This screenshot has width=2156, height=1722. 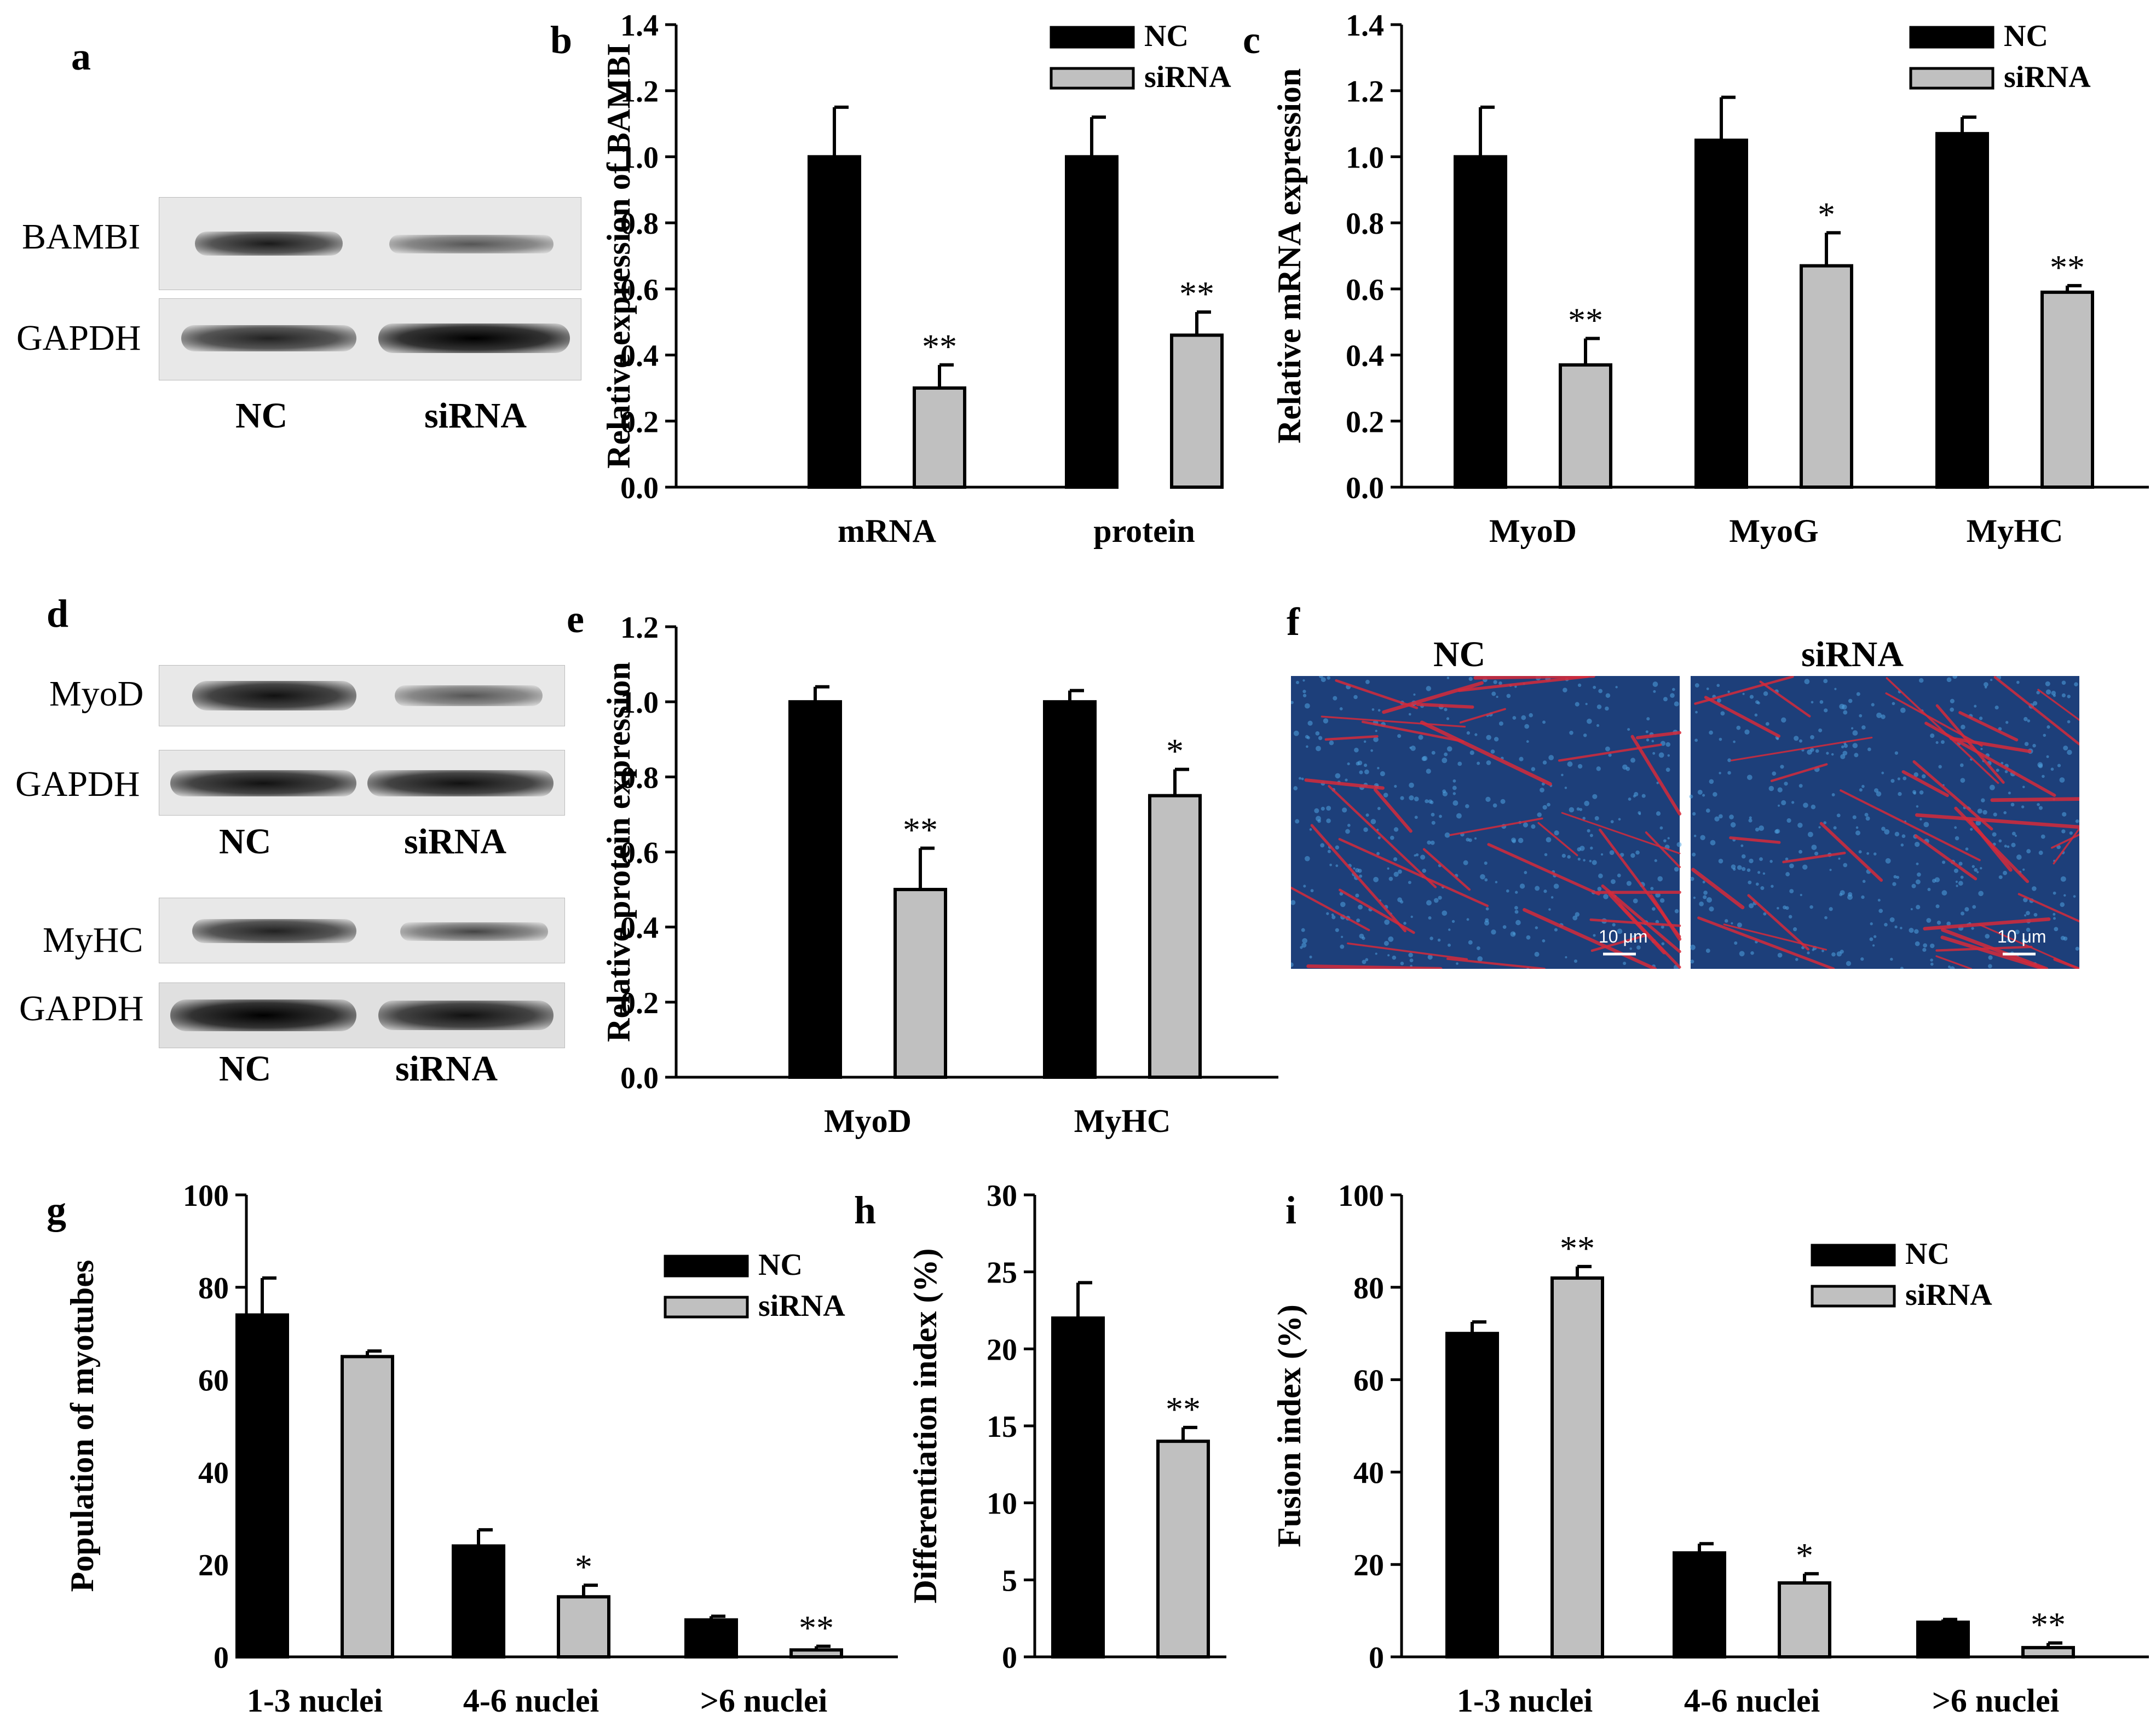 What do you see at coordinates (315, 1701) in the screenshot?
I see `x-tick-label-g: 1-3 nuclei` at bounding box center [315, 1701].